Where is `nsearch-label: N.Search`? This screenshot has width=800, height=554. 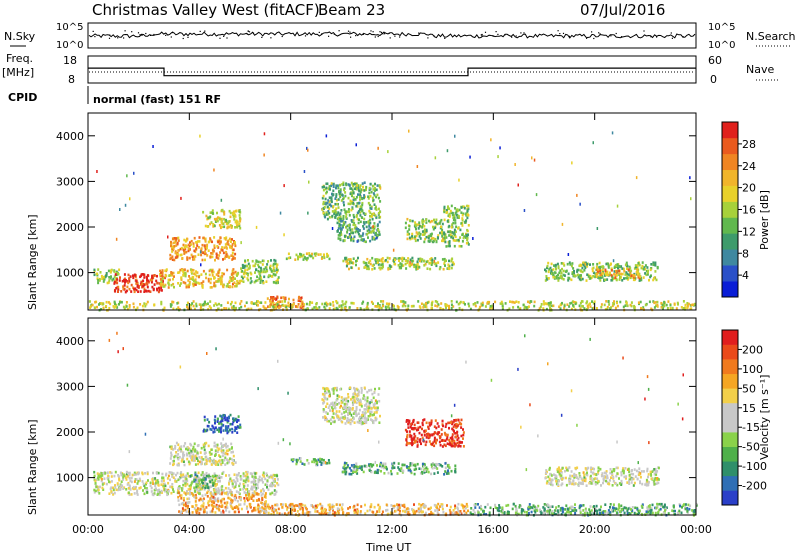
nsearch-label: N.Search is located at coordinates (771, 36).